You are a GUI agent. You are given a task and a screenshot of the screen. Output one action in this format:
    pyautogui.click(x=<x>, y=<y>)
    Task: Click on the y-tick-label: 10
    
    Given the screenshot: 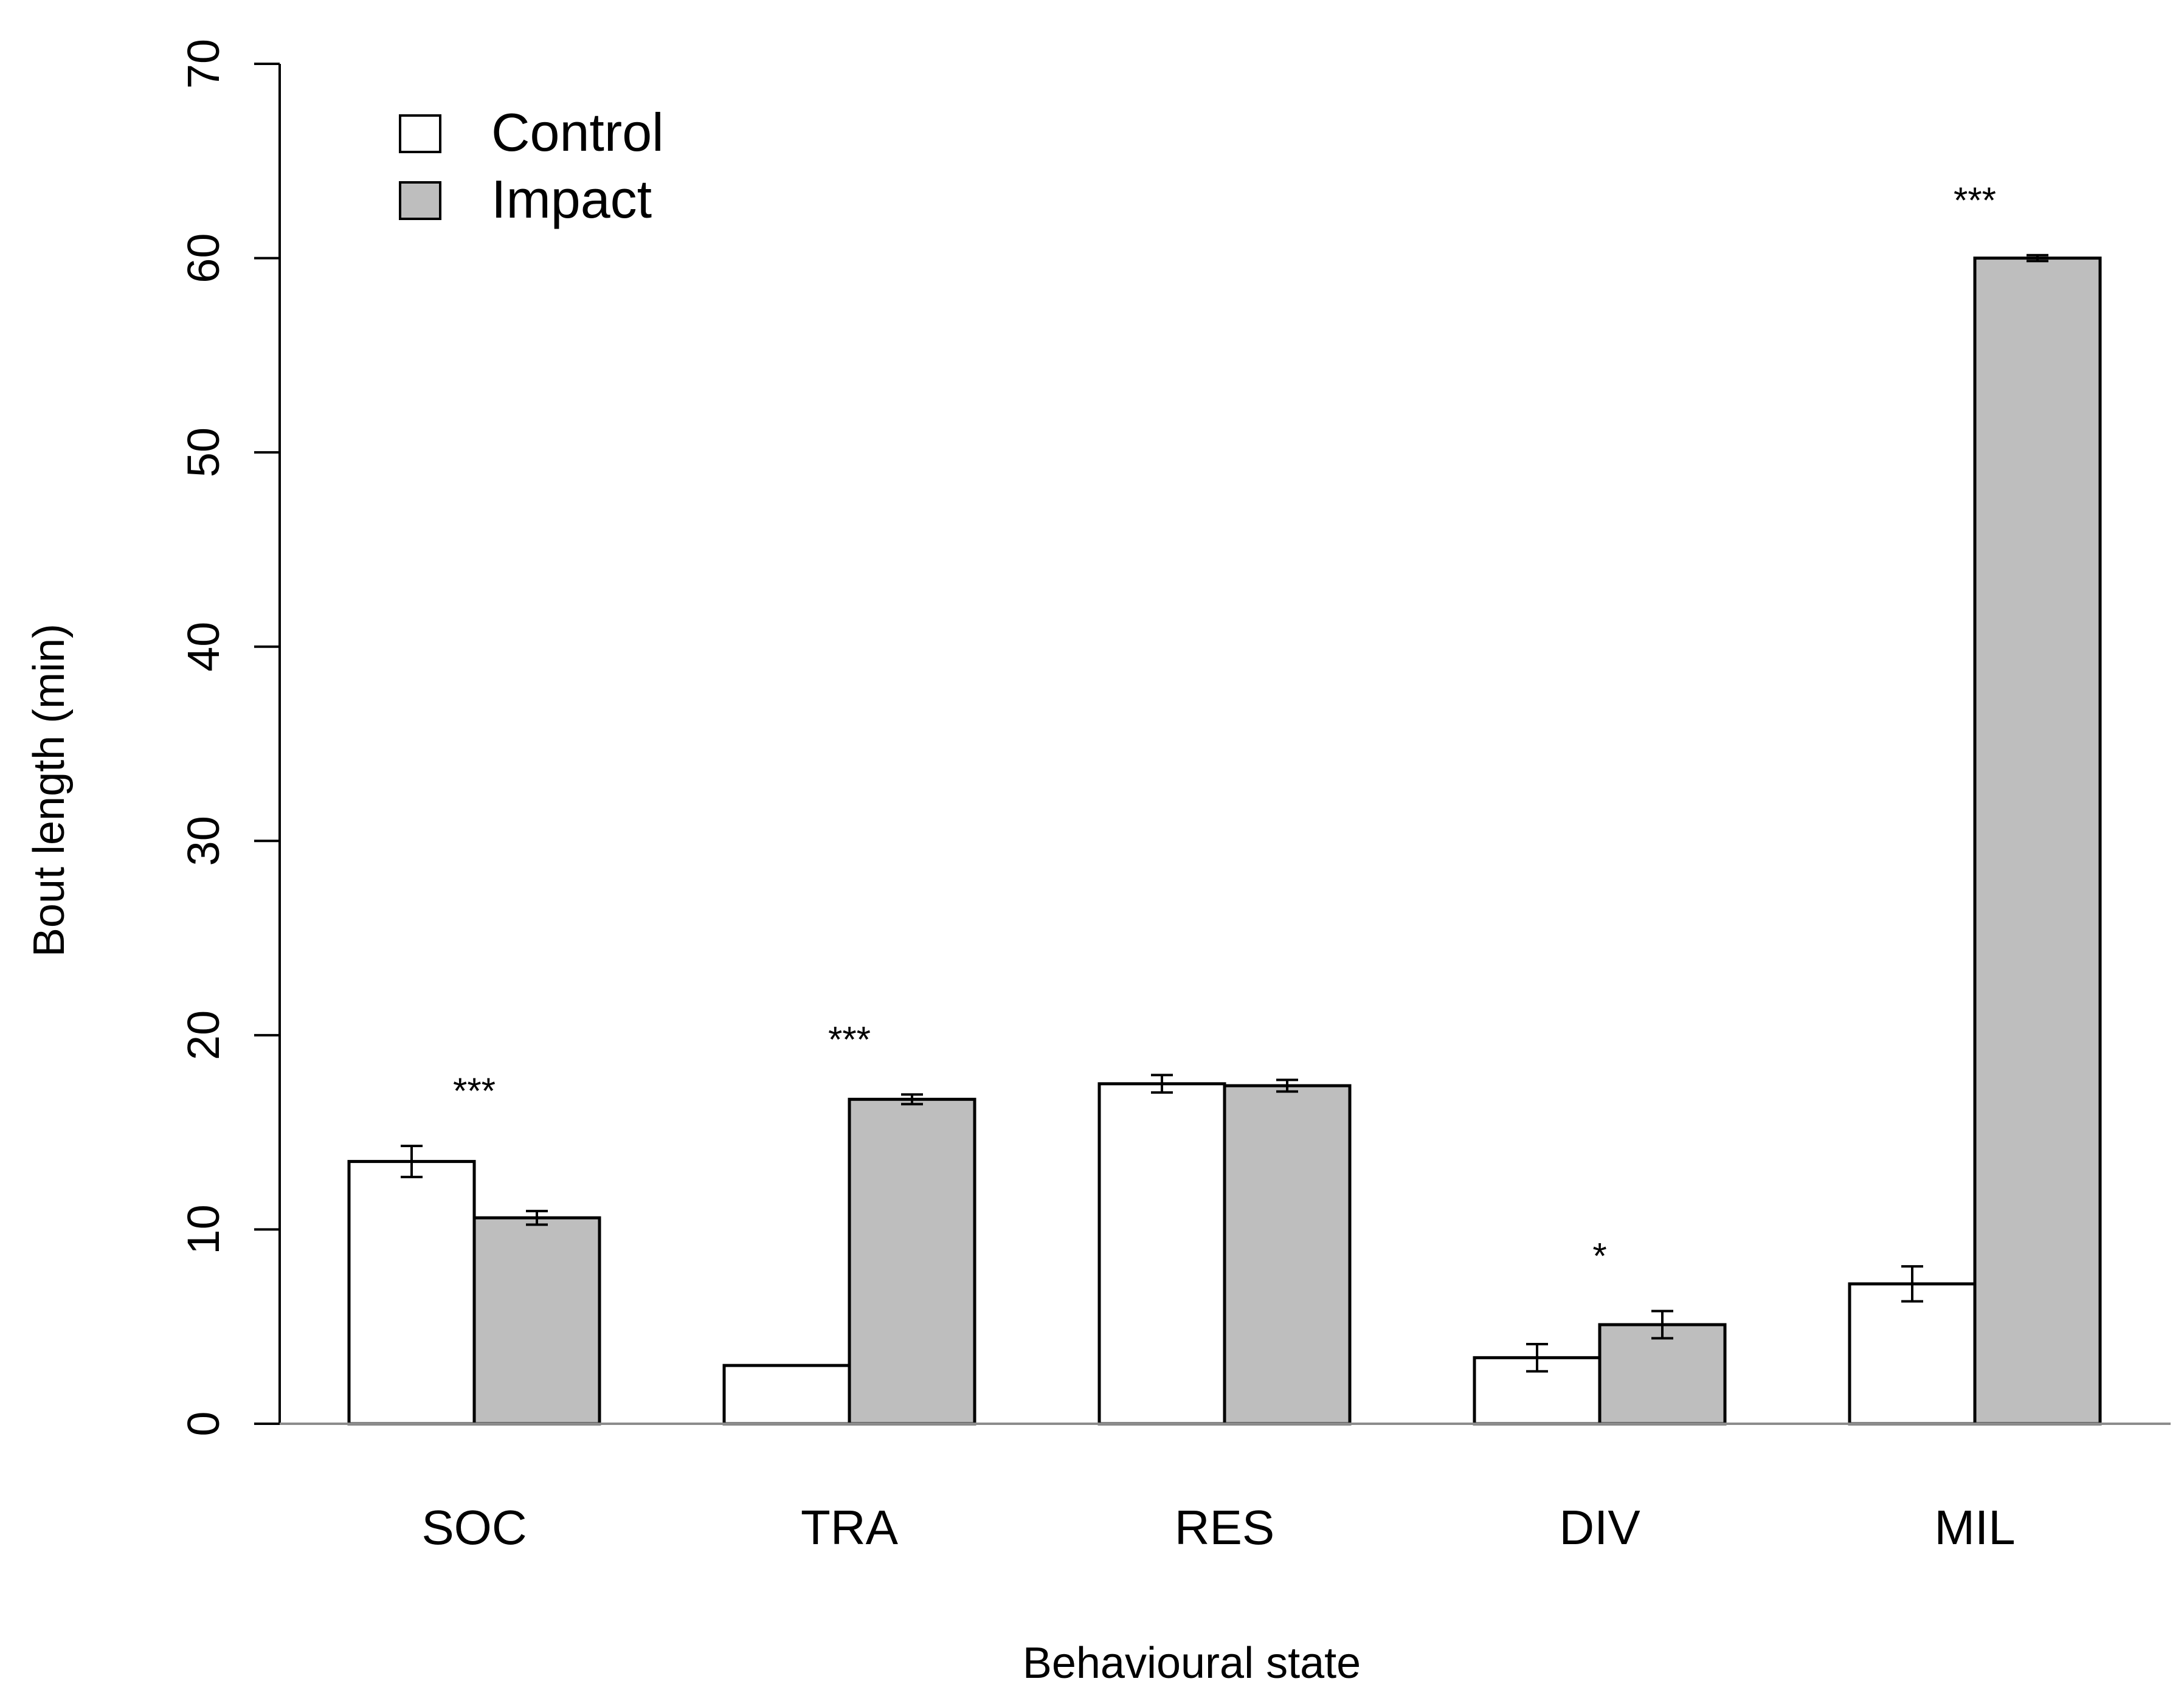 What is the action you would take?
    pyautogui.click(x=203, y=1229)
    